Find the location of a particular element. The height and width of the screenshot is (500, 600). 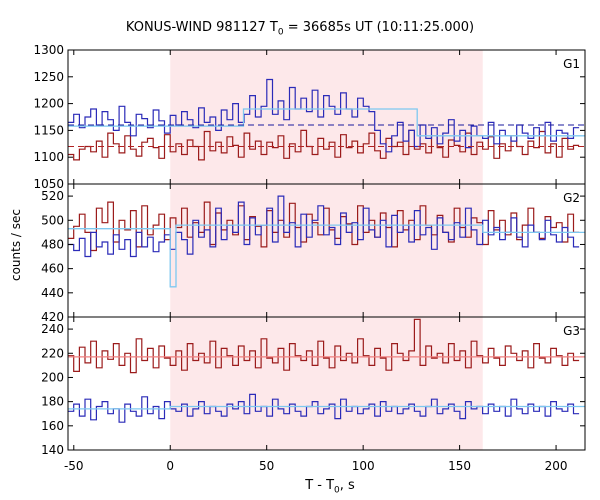

y-tick-label: 520 is located at coordinates (52, 196).